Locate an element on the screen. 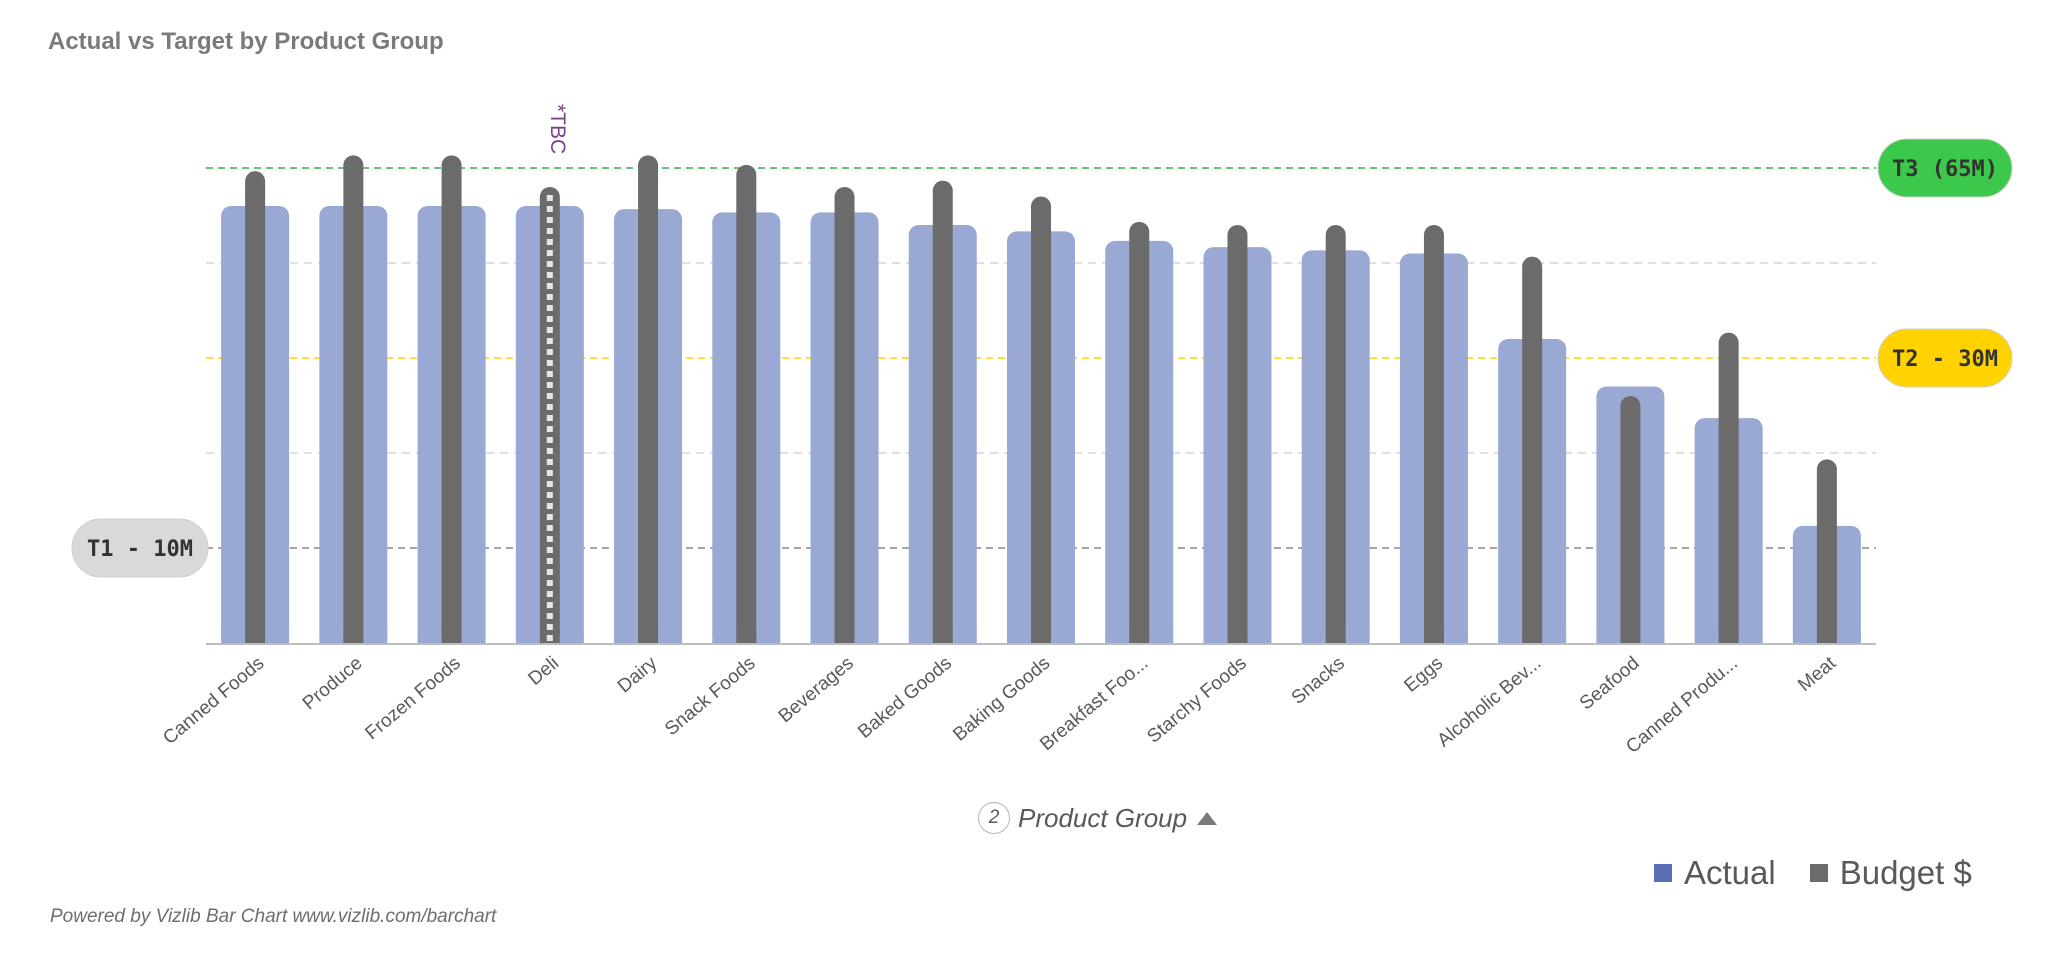 This screenshot has height=962, width=2048. reference-badge-t3-65m: T3 (65M) is located at coordinates (1945, 168).